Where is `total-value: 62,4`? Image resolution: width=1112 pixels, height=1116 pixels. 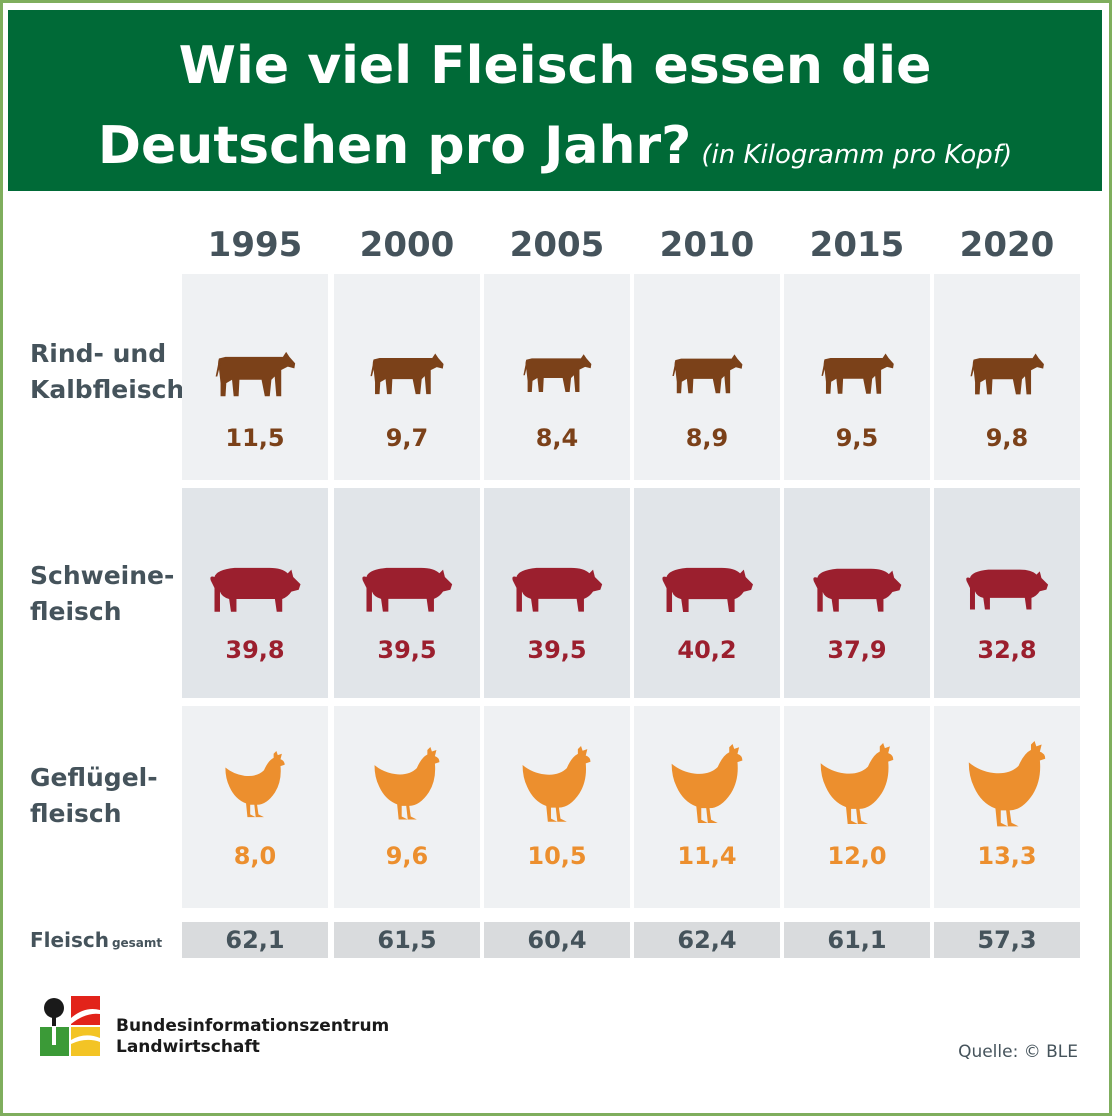 total-value: 62,4 is located at coordinates (707, 940).